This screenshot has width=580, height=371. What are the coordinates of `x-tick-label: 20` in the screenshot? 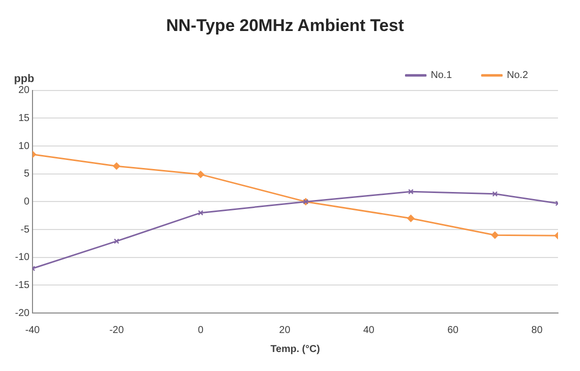 It's located at (285, 330).